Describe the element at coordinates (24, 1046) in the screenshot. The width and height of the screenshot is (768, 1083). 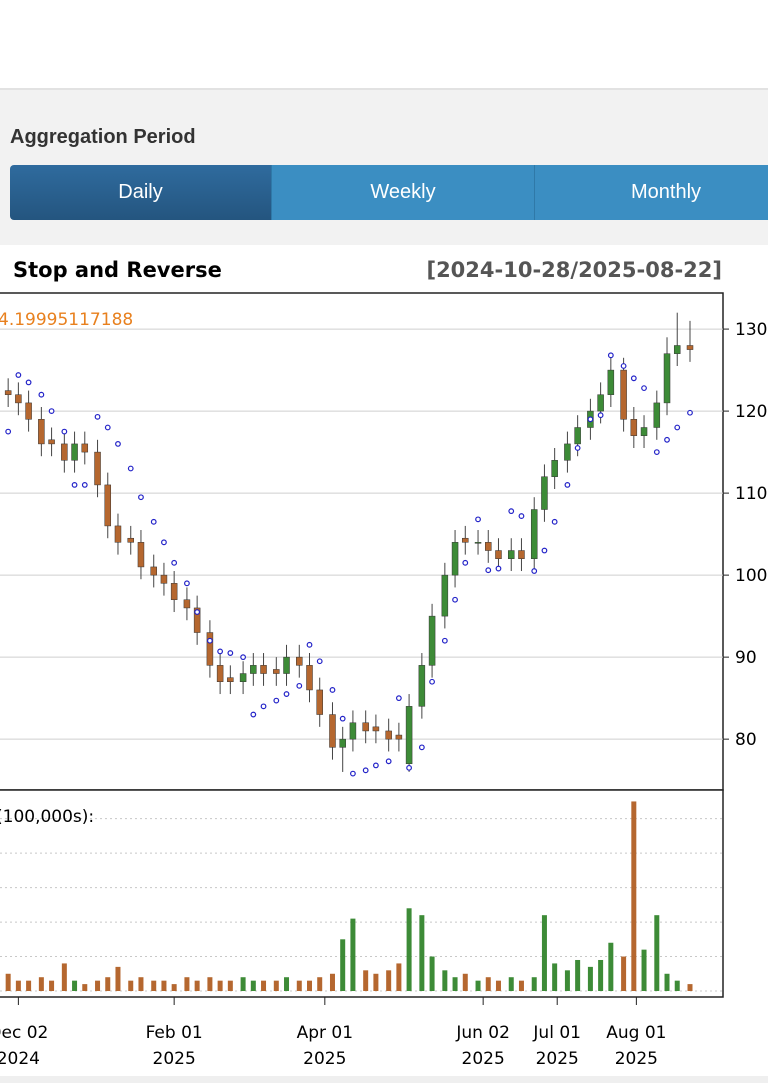
I see `x-tick-label: Dec 02 2024` at that location.